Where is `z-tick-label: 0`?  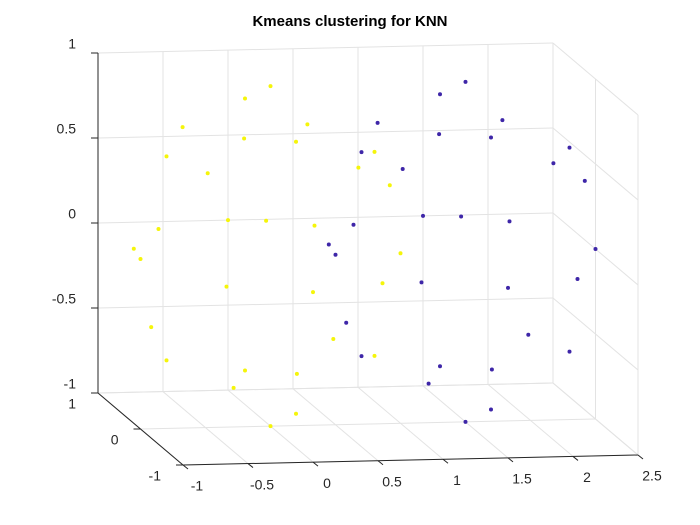 z-tick-label: 0 is located at coordinates (72, 214).